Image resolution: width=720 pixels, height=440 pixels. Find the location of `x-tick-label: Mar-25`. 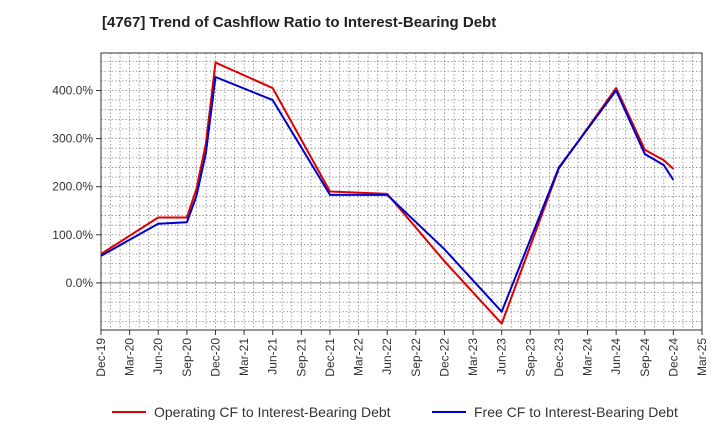

x-tick-label: Mar-25 is located at coordinates (702, 357).